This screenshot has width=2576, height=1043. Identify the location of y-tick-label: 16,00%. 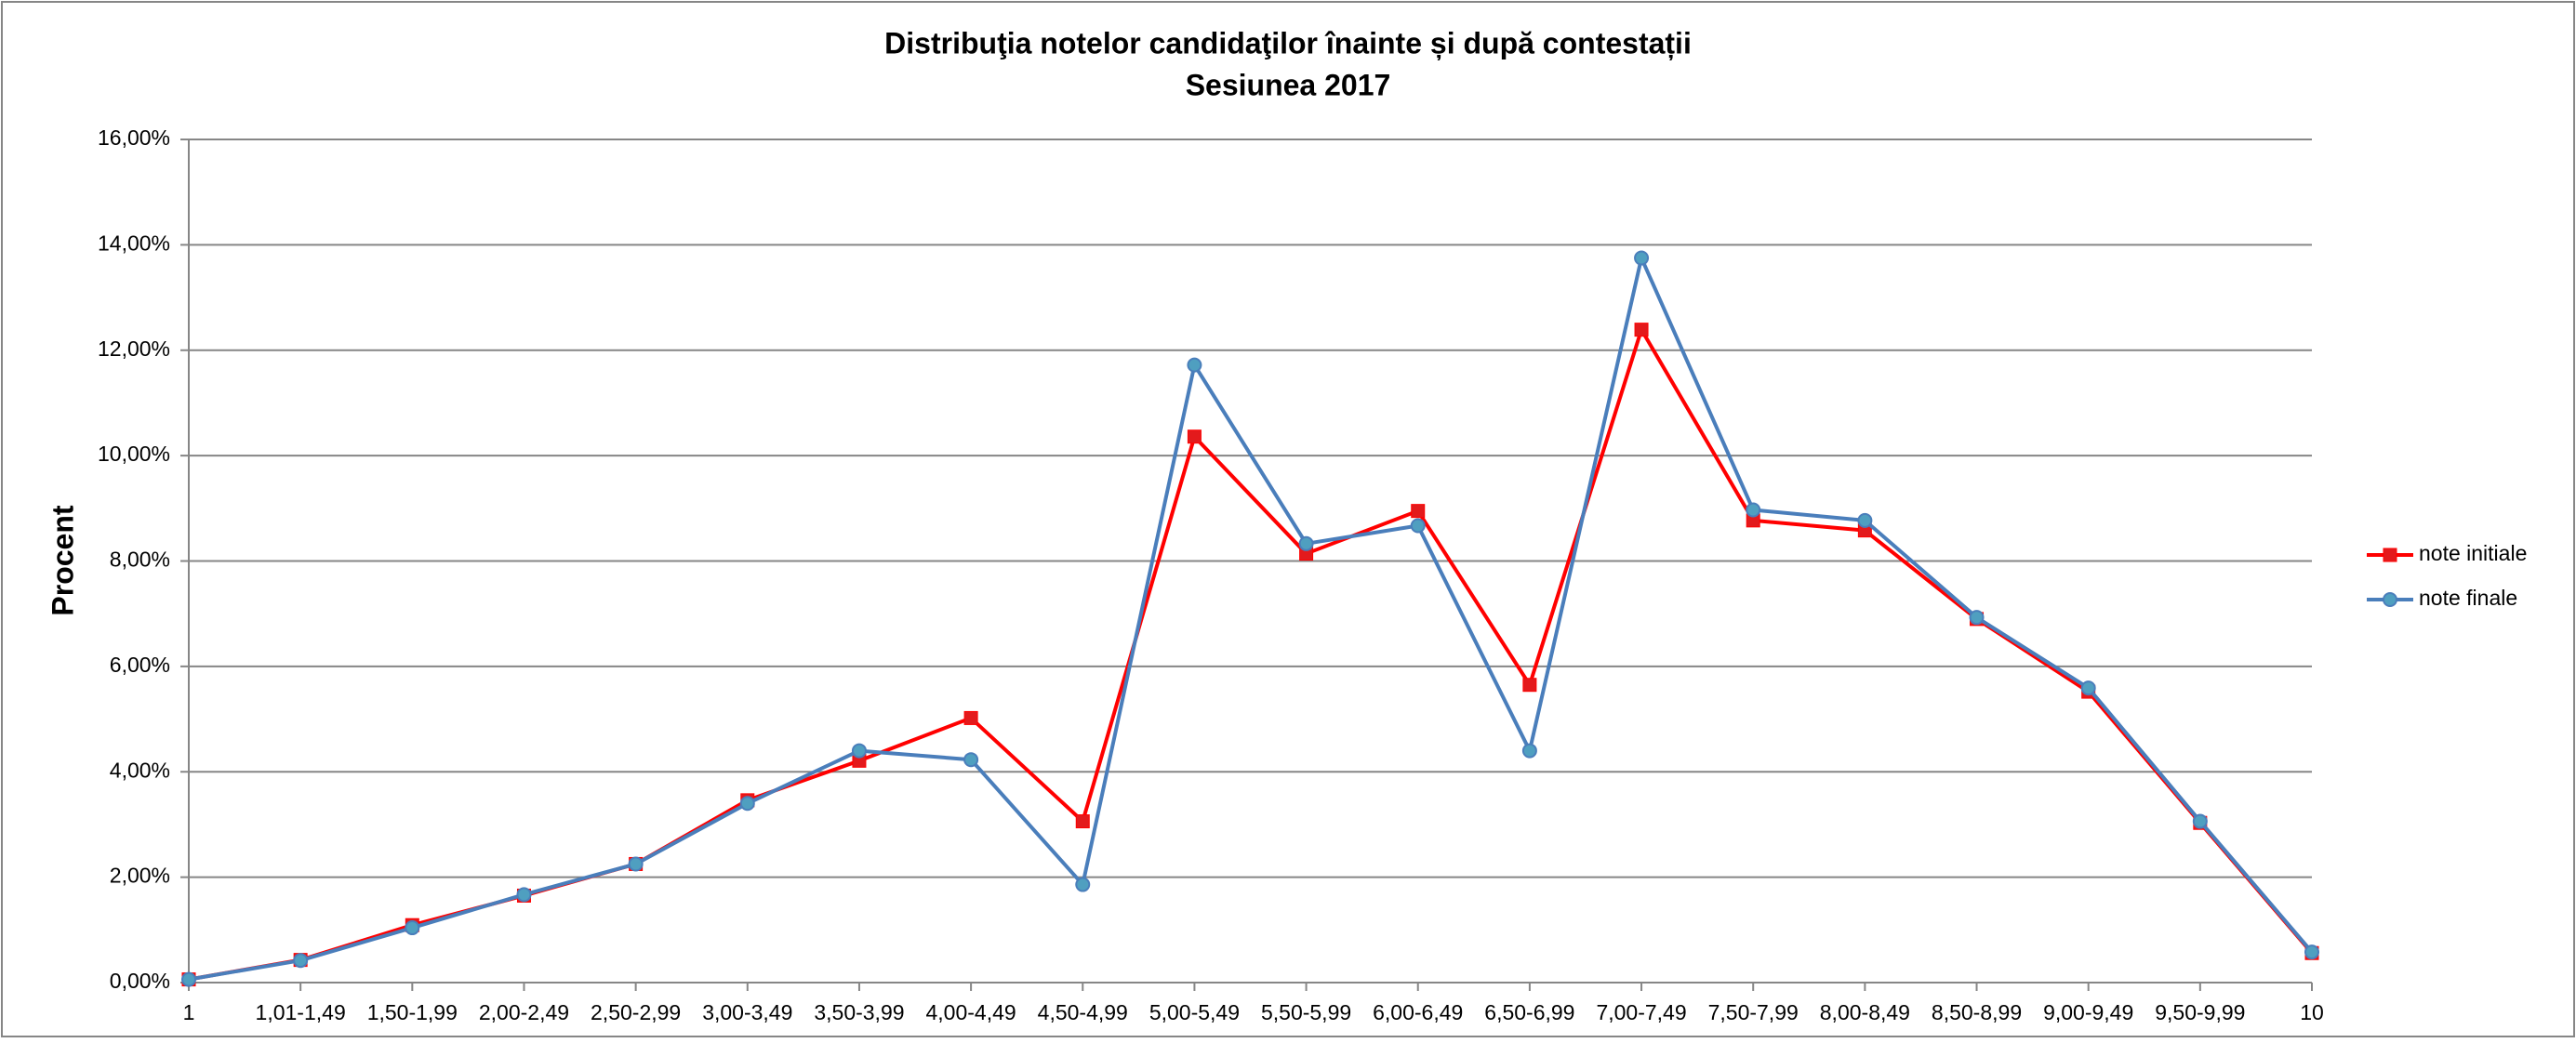
(134, 137).